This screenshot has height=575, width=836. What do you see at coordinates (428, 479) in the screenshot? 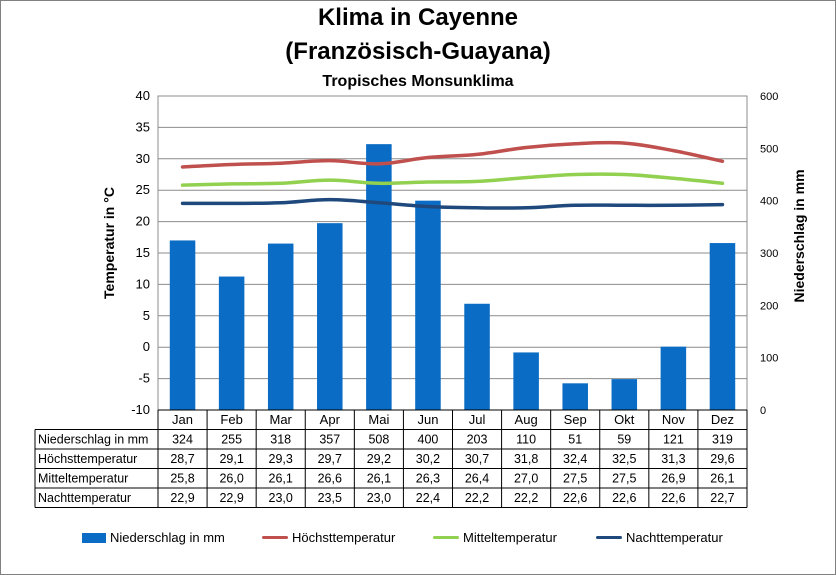
I see `data-label: 26,3` at bounding box center [428, 479].